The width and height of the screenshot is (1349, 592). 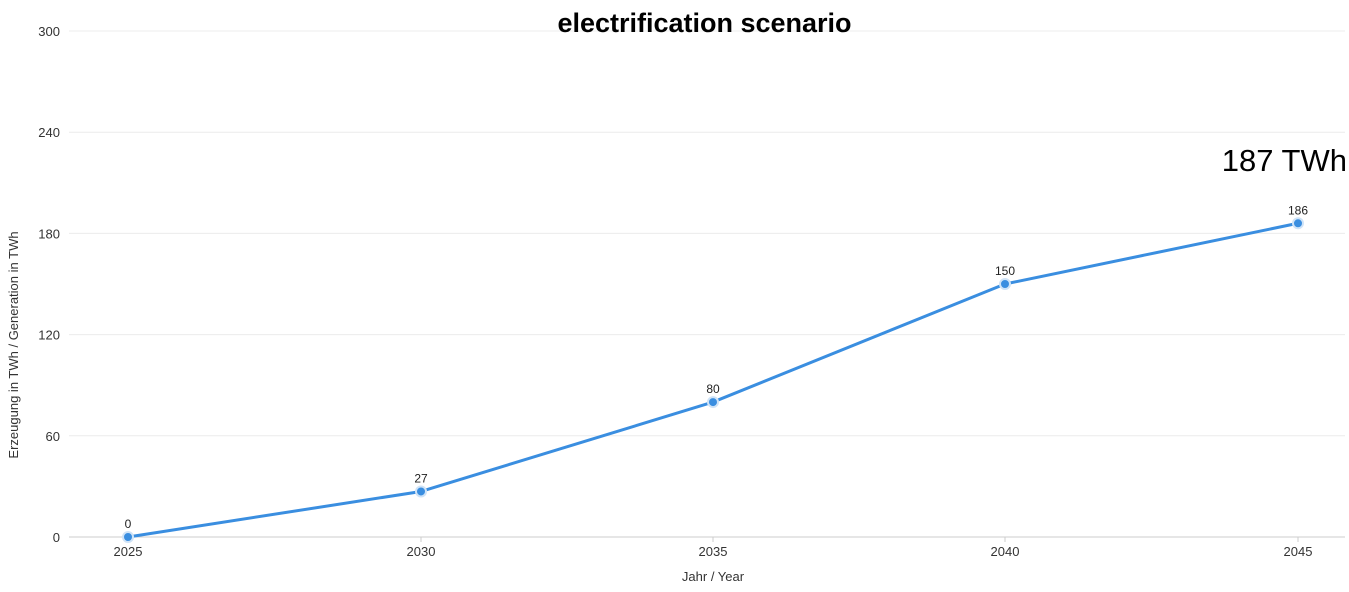 What do you see at coordinates (704, 23) in the screenshot?
I see `chart-title: electrification scenario` at bounding box center [704, 23].